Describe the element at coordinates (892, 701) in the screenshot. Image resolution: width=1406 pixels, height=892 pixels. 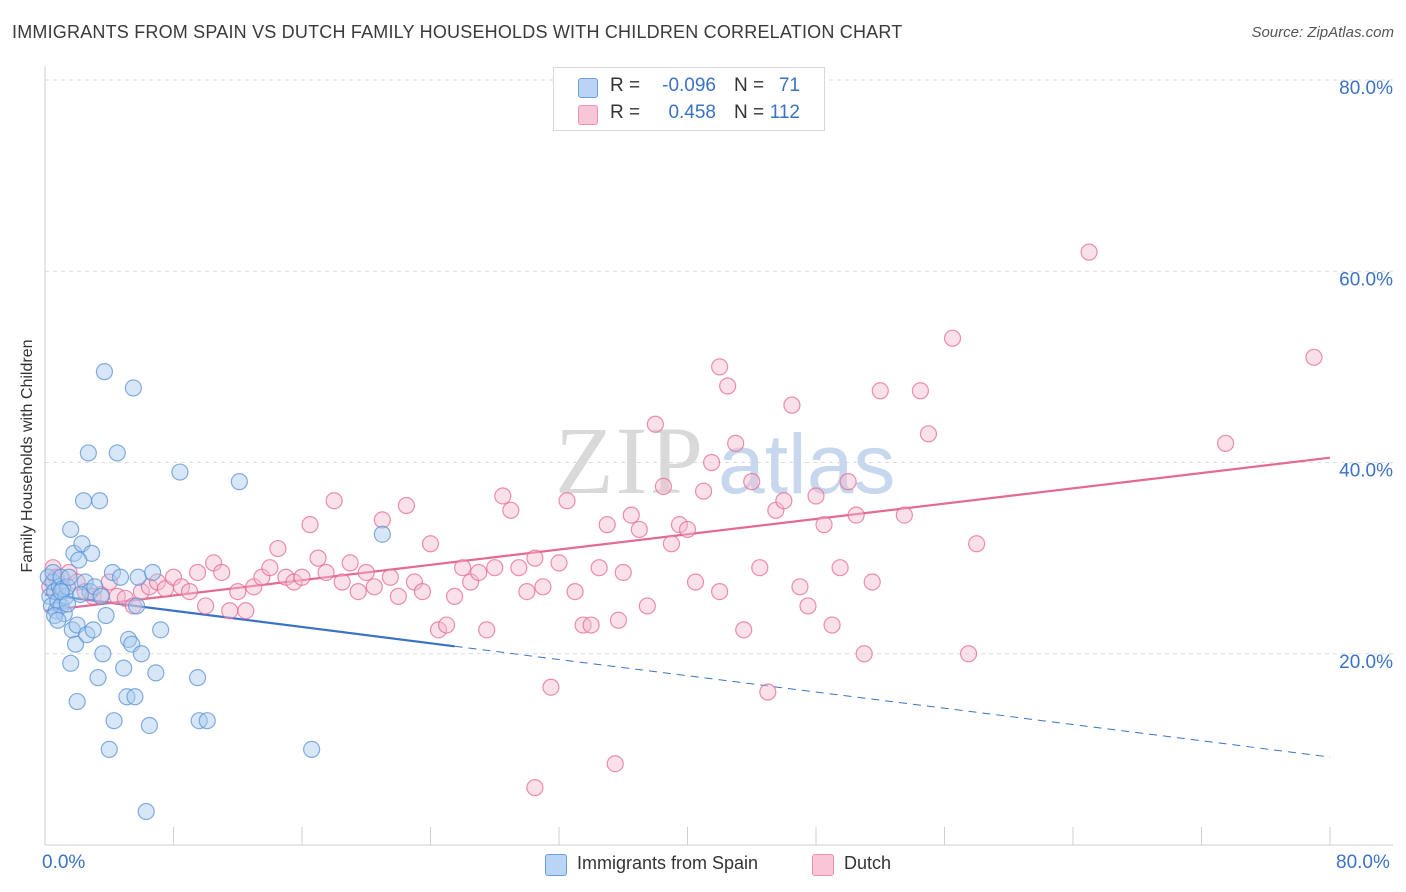
I see `trend-line-spain-extrapolated` at that location.